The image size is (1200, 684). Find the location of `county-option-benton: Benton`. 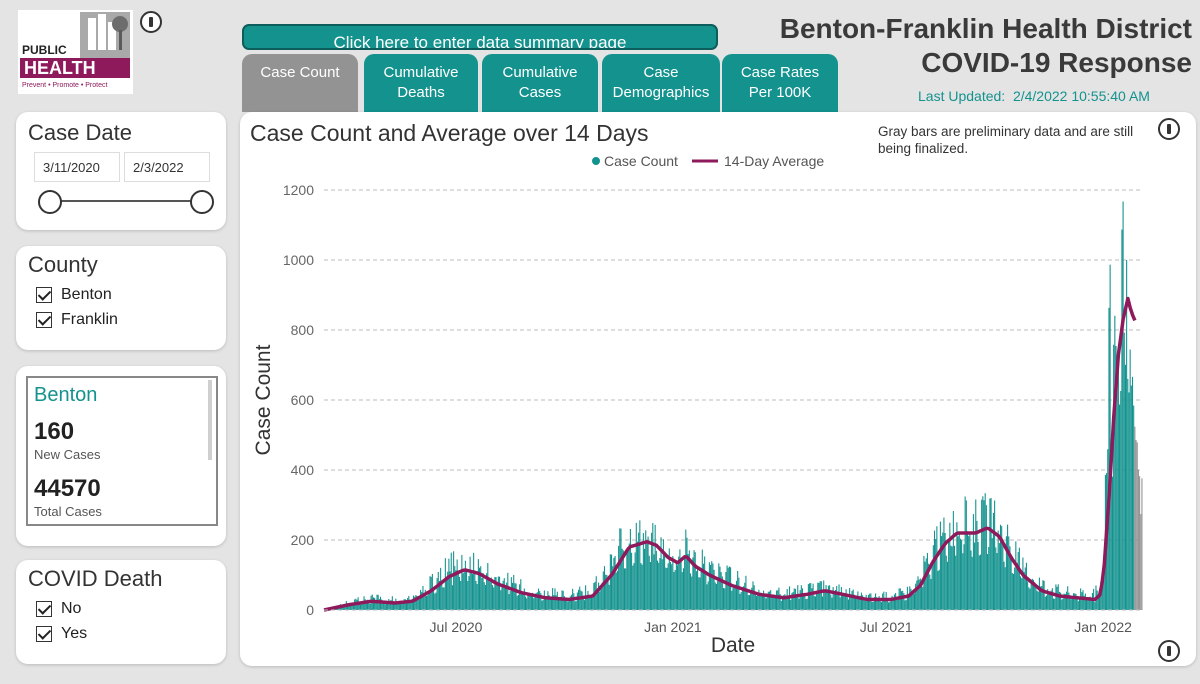

county-option-benton: Benton is located at coordinates (74, 295).